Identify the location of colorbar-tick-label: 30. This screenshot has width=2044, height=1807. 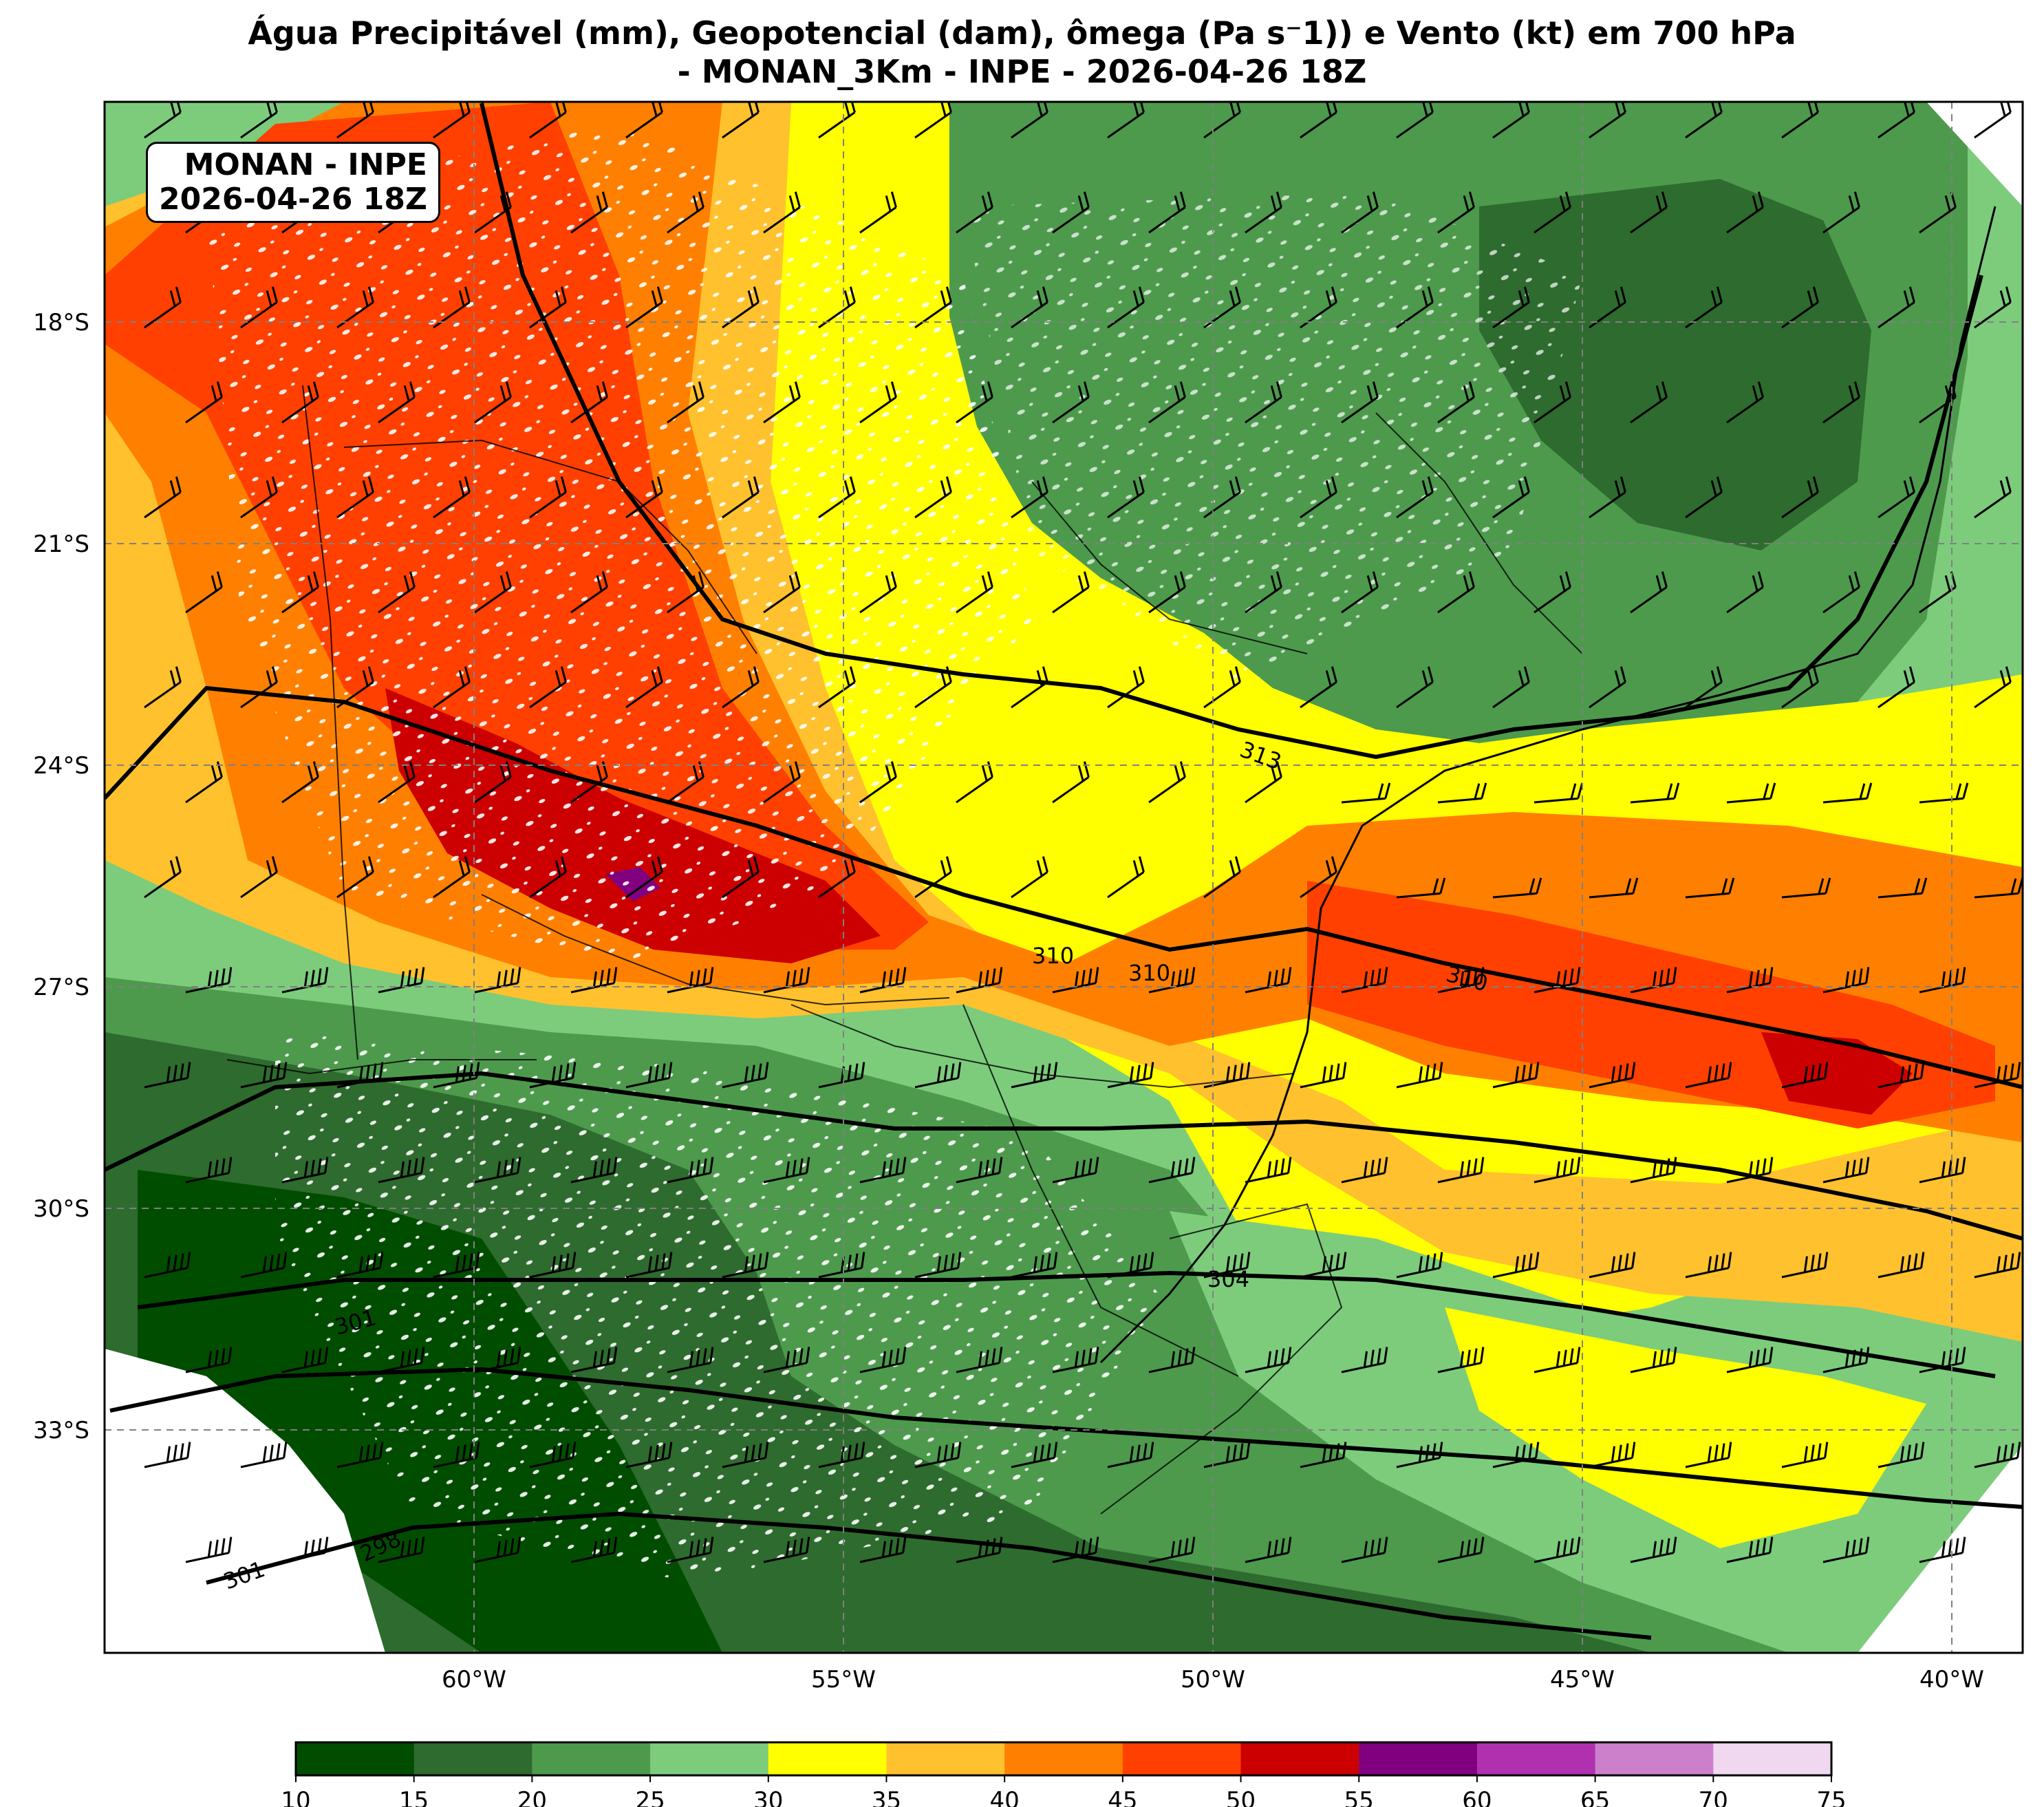
(768, 1797).